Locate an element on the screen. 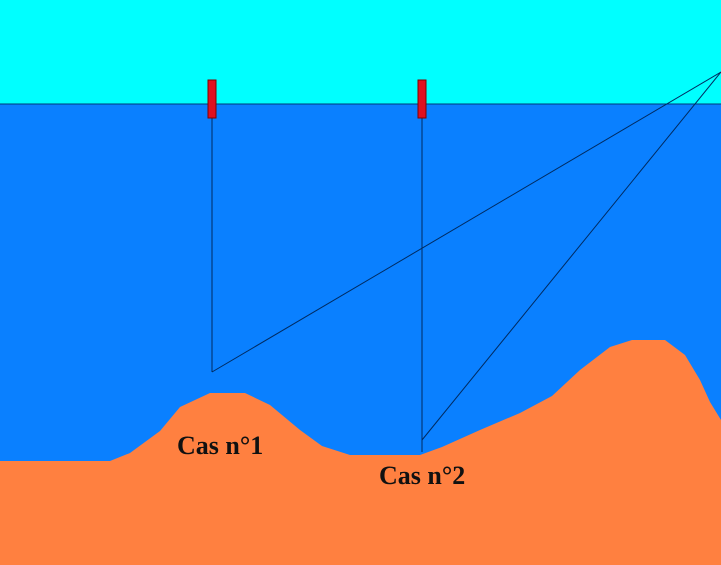  case-label: Cas n°2 is located at coordinates (422, 475).